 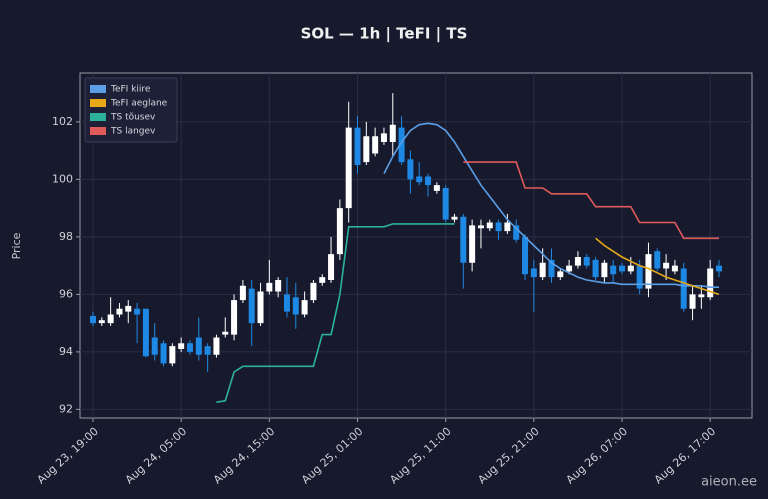 What do you see at coordinates (131, 110) in the screenshot?
I see `legend-box` at bounding box center [131, 110].